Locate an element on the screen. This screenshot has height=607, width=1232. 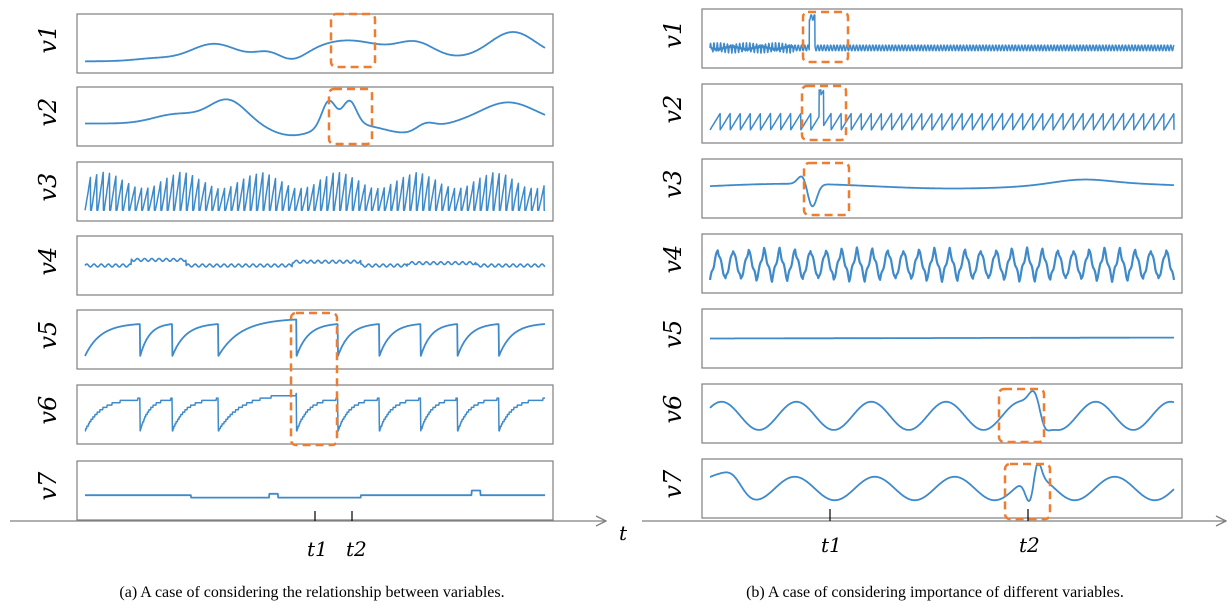
panel-b-row-v5: v5 is located at coordinates (921, 338).